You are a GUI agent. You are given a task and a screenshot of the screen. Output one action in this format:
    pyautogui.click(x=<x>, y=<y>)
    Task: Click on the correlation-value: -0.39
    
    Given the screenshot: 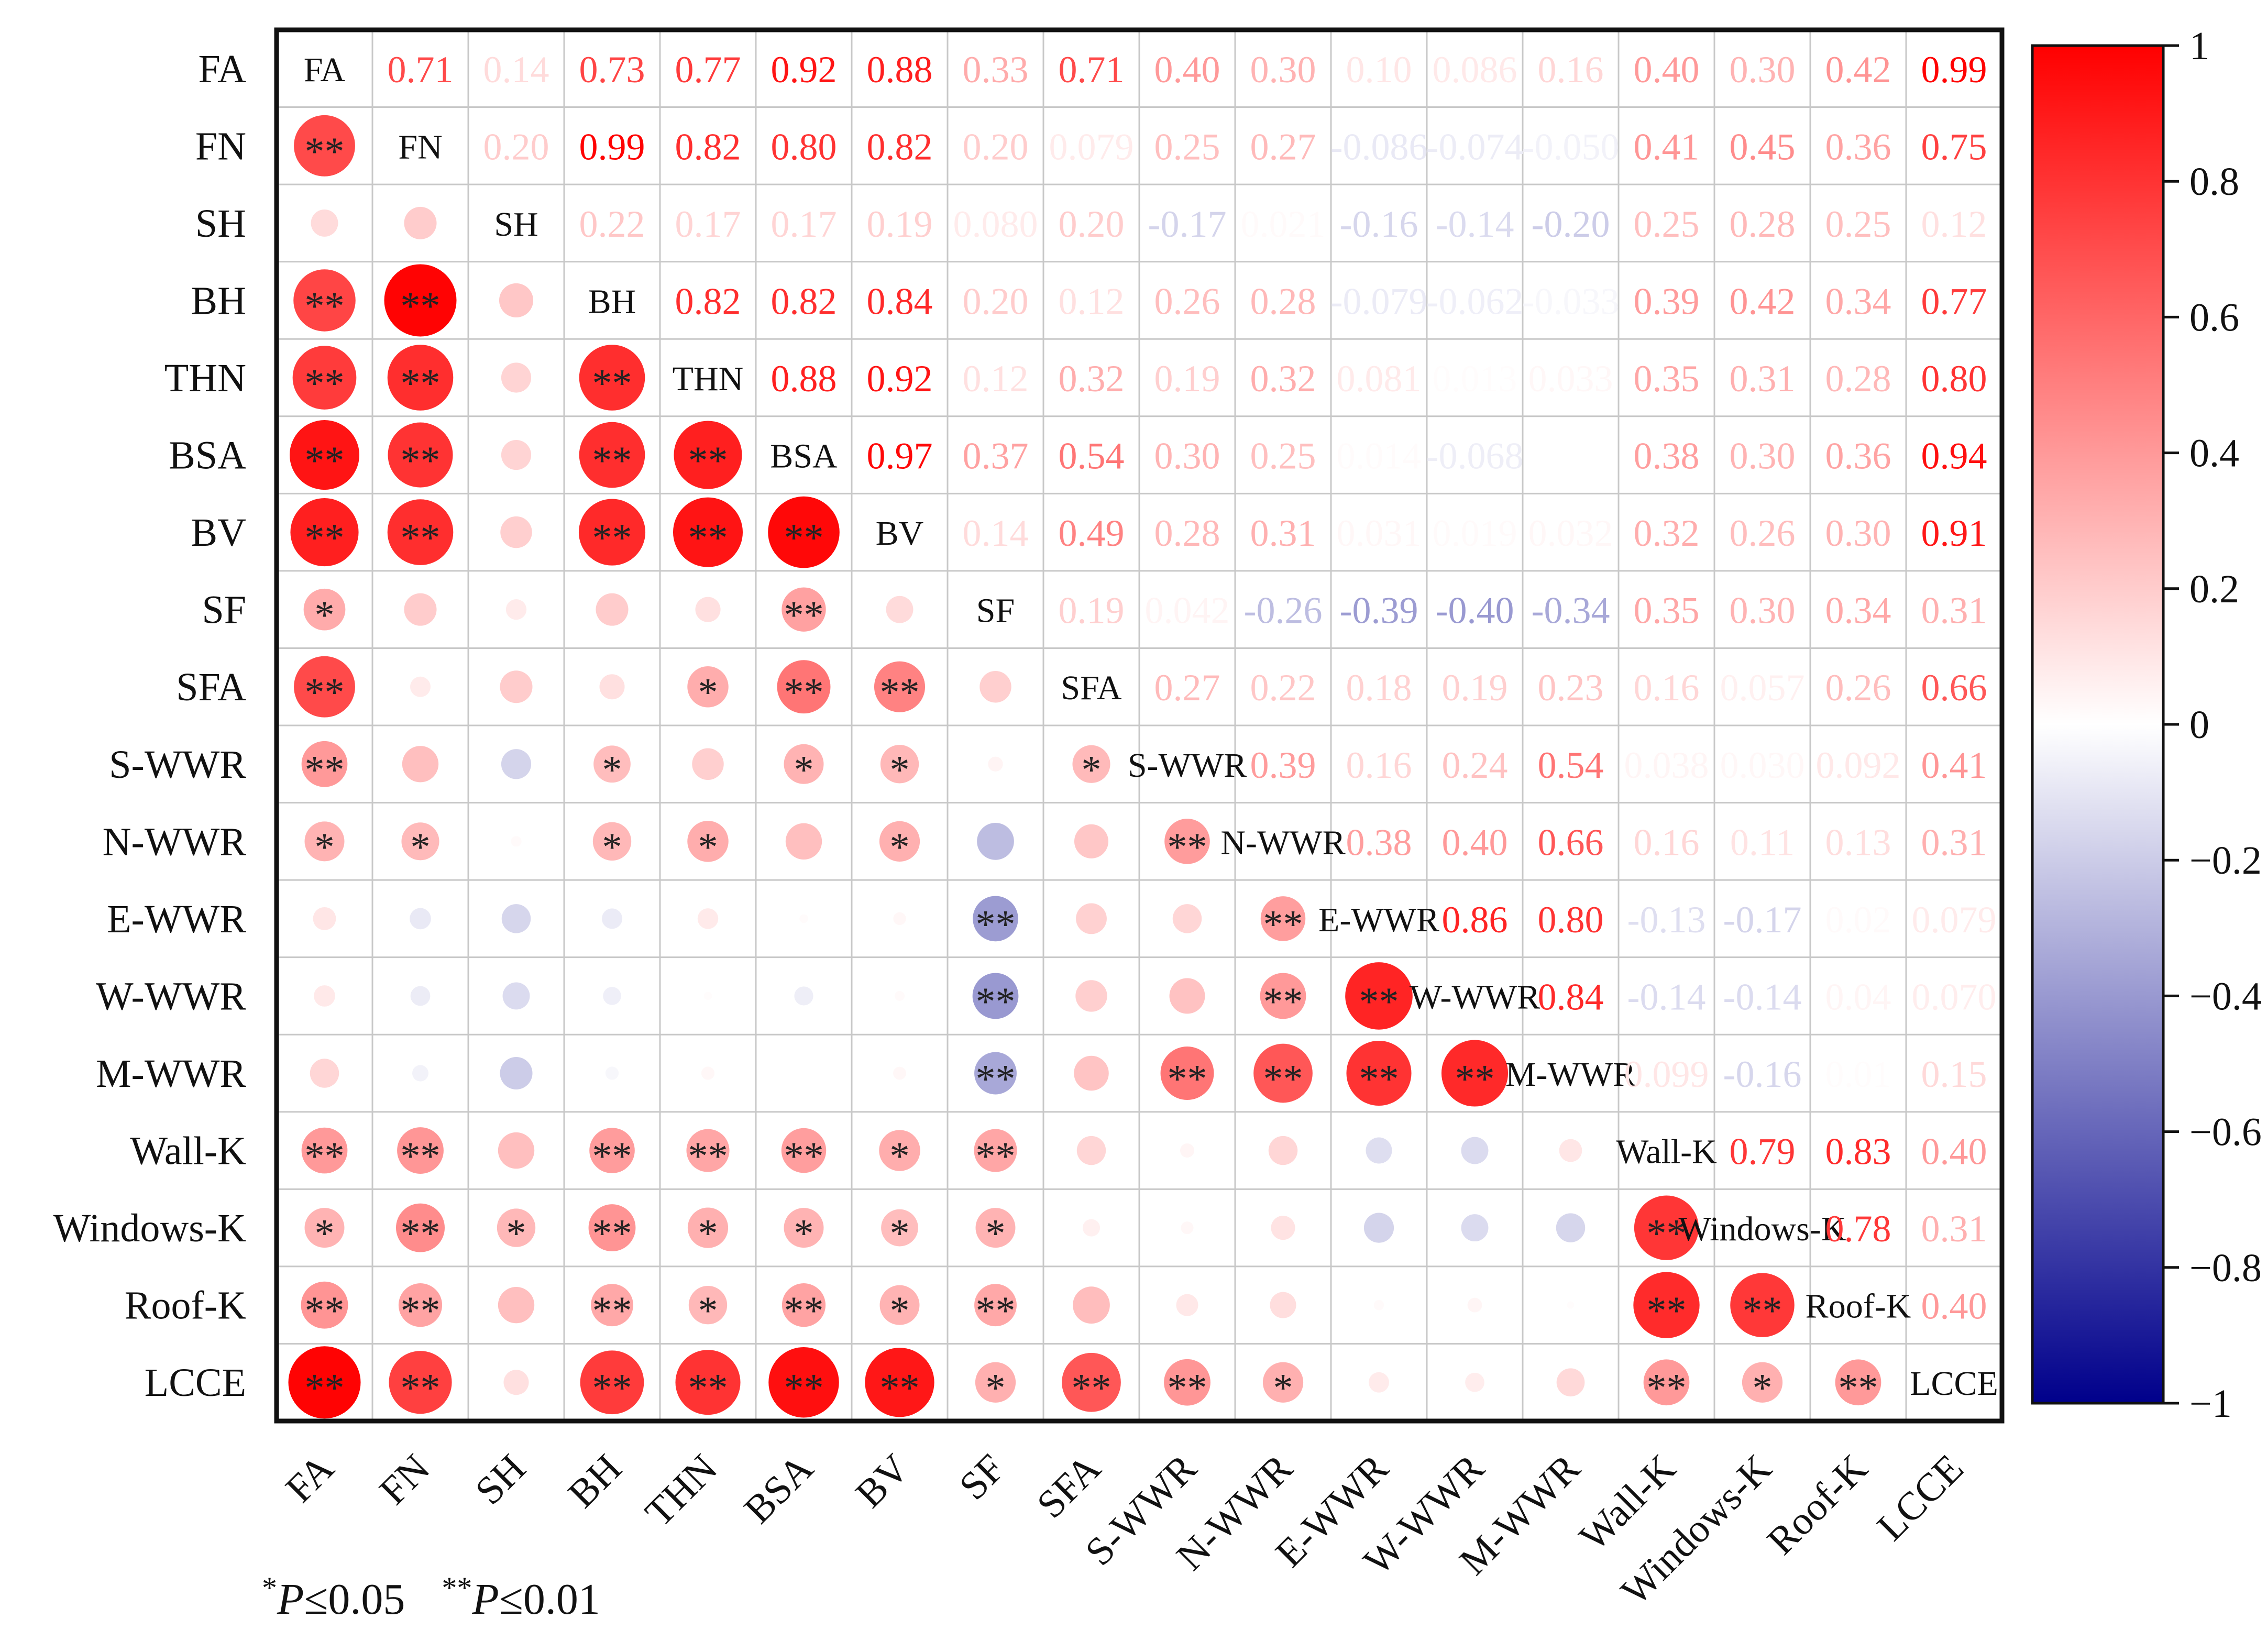 What is the action you would take?
    pyautogui.click(x=1379, y=611)
    